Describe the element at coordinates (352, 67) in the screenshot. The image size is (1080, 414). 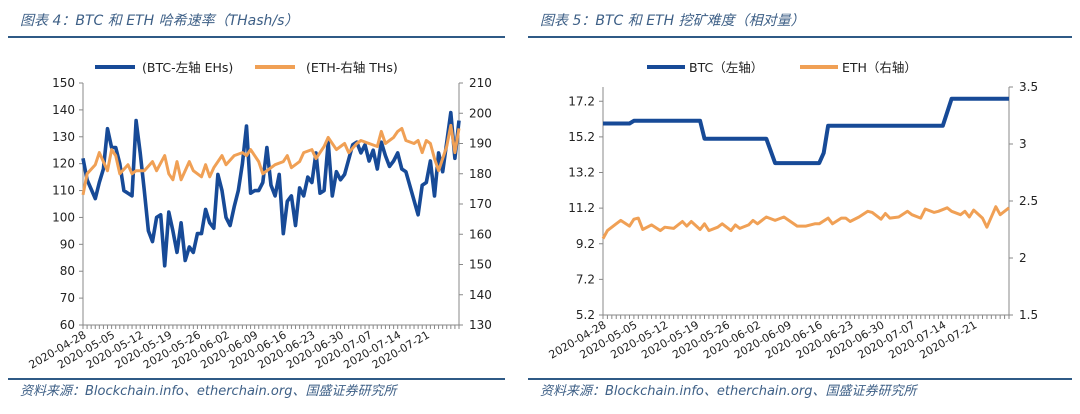
I see `legend-label-eth: (ETH-右轴 THs)` at that location.